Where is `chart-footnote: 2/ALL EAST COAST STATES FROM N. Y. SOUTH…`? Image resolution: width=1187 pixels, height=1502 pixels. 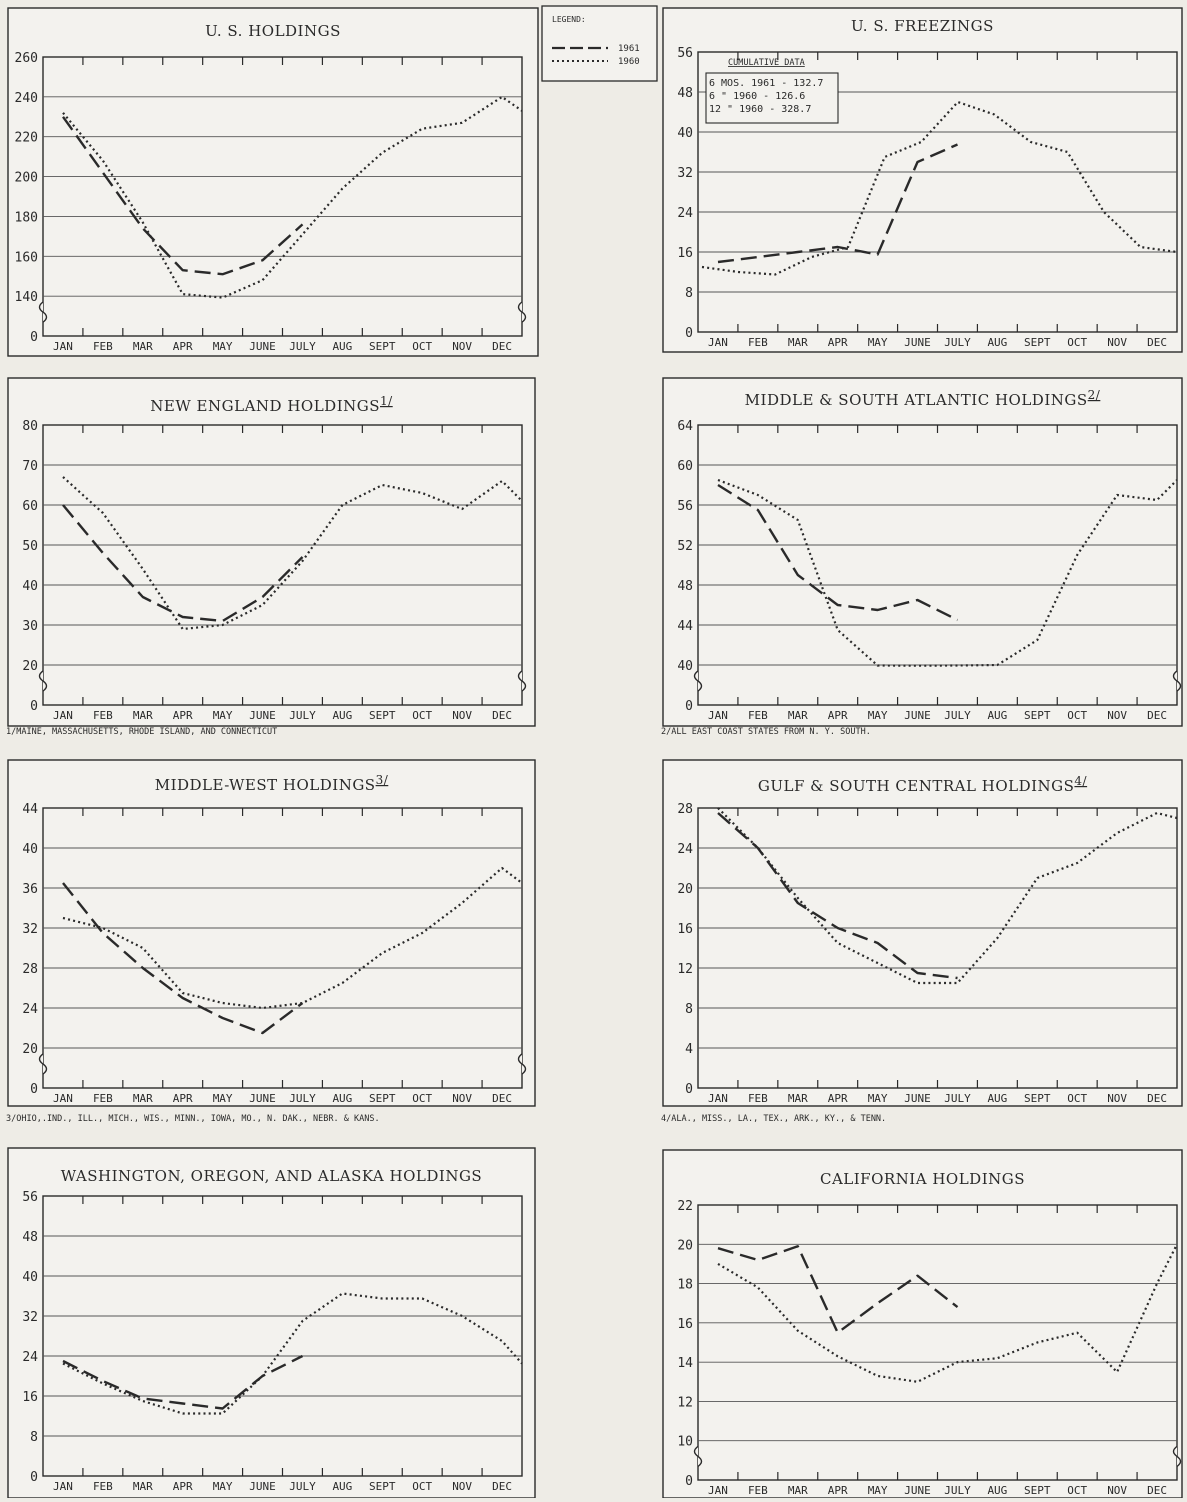 chart-footnote: 2/ALL EAST COAST STATES FROM N. Y. SOUTH… is located at coordinates (766, 732).